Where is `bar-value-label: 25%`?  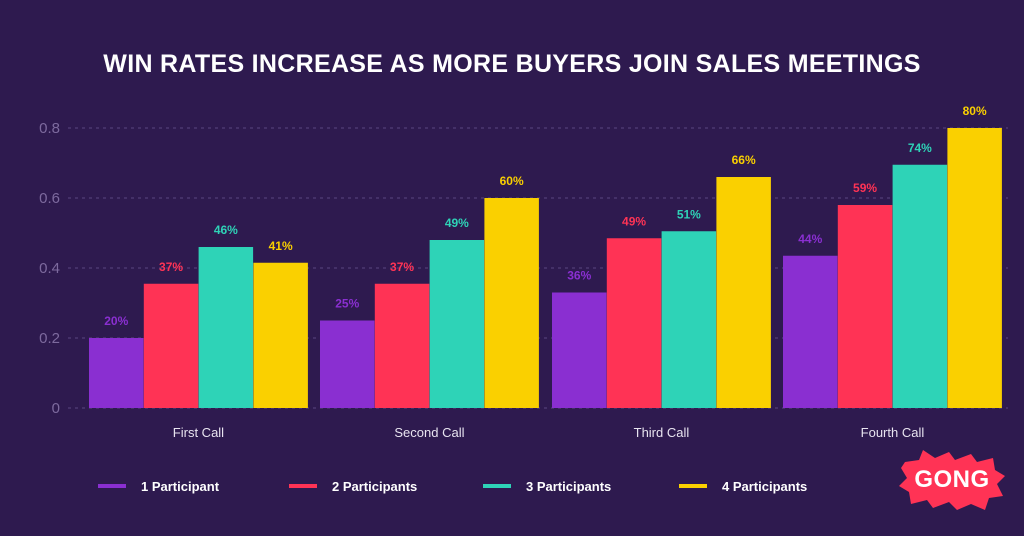
bar-value-label: 25% is located at coordinates (347, 304).